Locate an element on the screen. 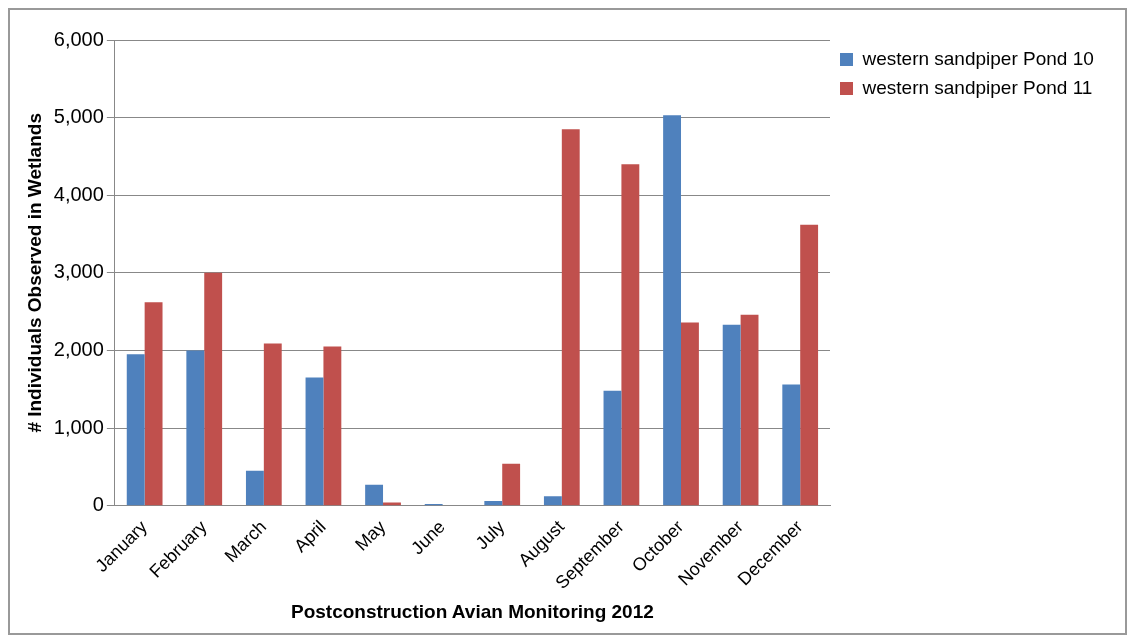  y-tick-label: 5,000 is located at coordinates (78, 116).